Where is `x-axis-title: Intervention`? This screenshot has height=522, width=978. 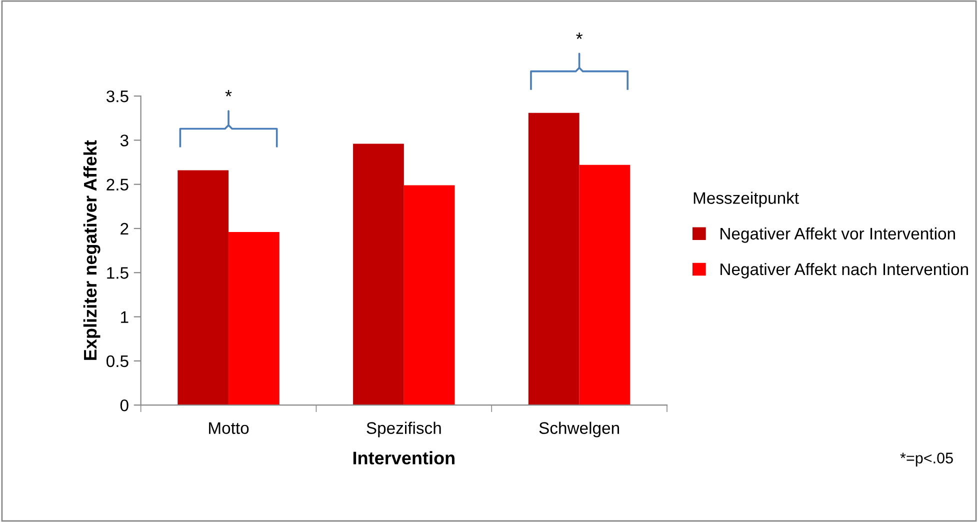
x-axis-title: Intervention is located at coordinates (403, 457).